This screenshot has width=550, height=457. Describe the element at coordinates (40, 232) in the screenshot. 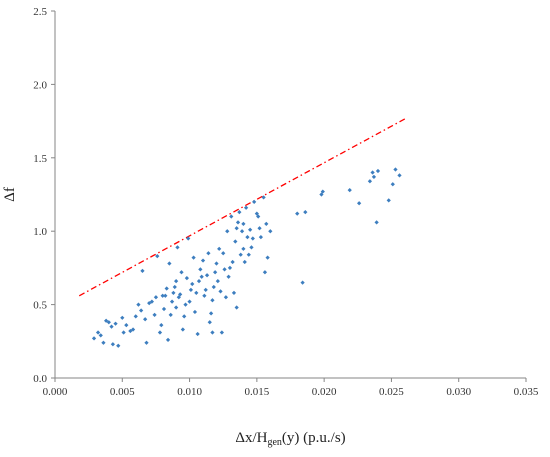

I see `y-tick-label: 1.0` at that location.